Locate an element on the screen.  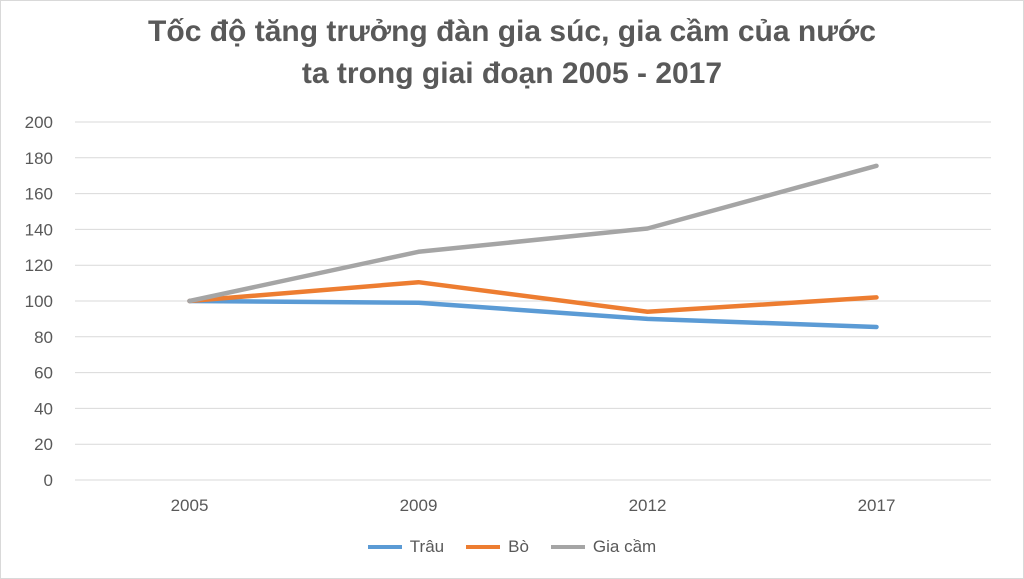
chart-legend: Trâu Bò Gia cầm is located at coordinates (512, 547).